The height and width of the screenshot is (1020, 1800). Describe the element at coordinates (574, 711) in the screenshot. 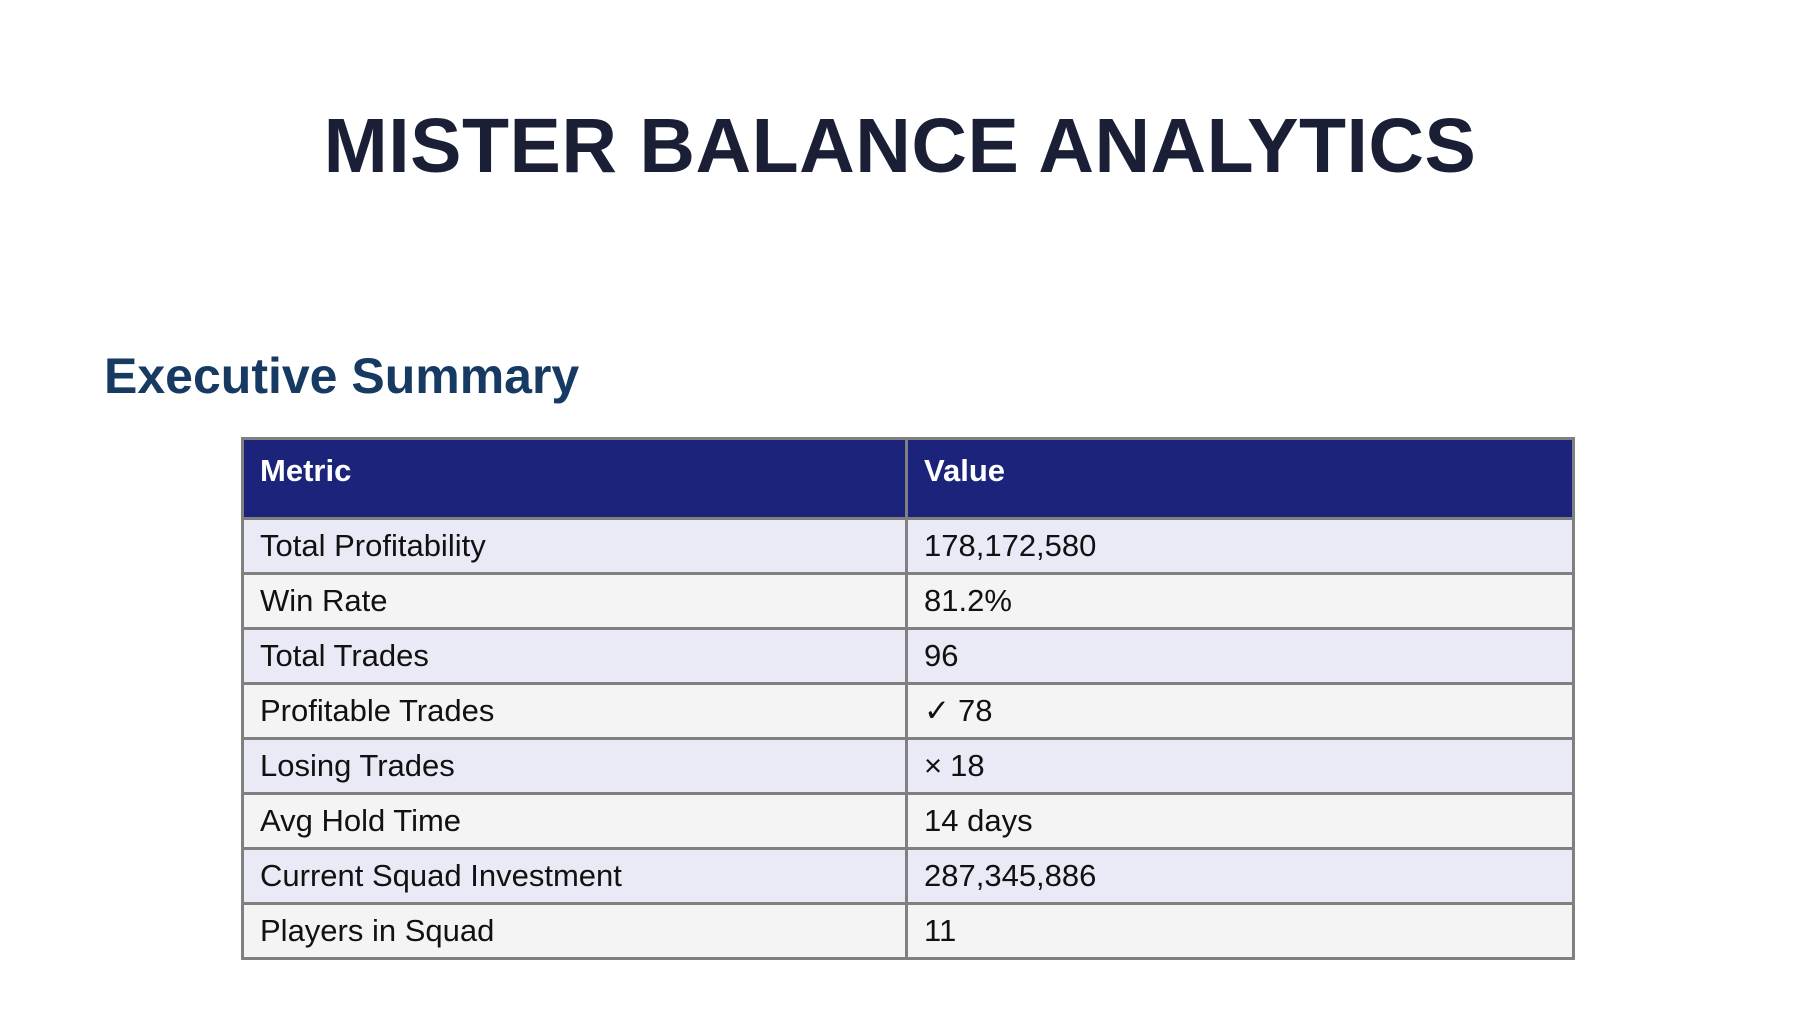

I see `metric-cell: Profitable Trades` at that location.